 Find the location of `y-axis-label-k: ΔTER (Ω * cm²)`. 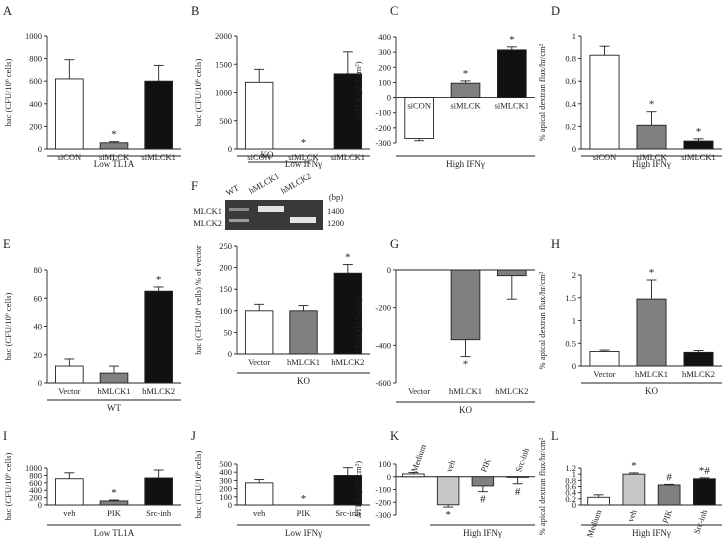

y-axis-label-k: ΔTER (Ω * cm²) is located at coordinates (358, 489).